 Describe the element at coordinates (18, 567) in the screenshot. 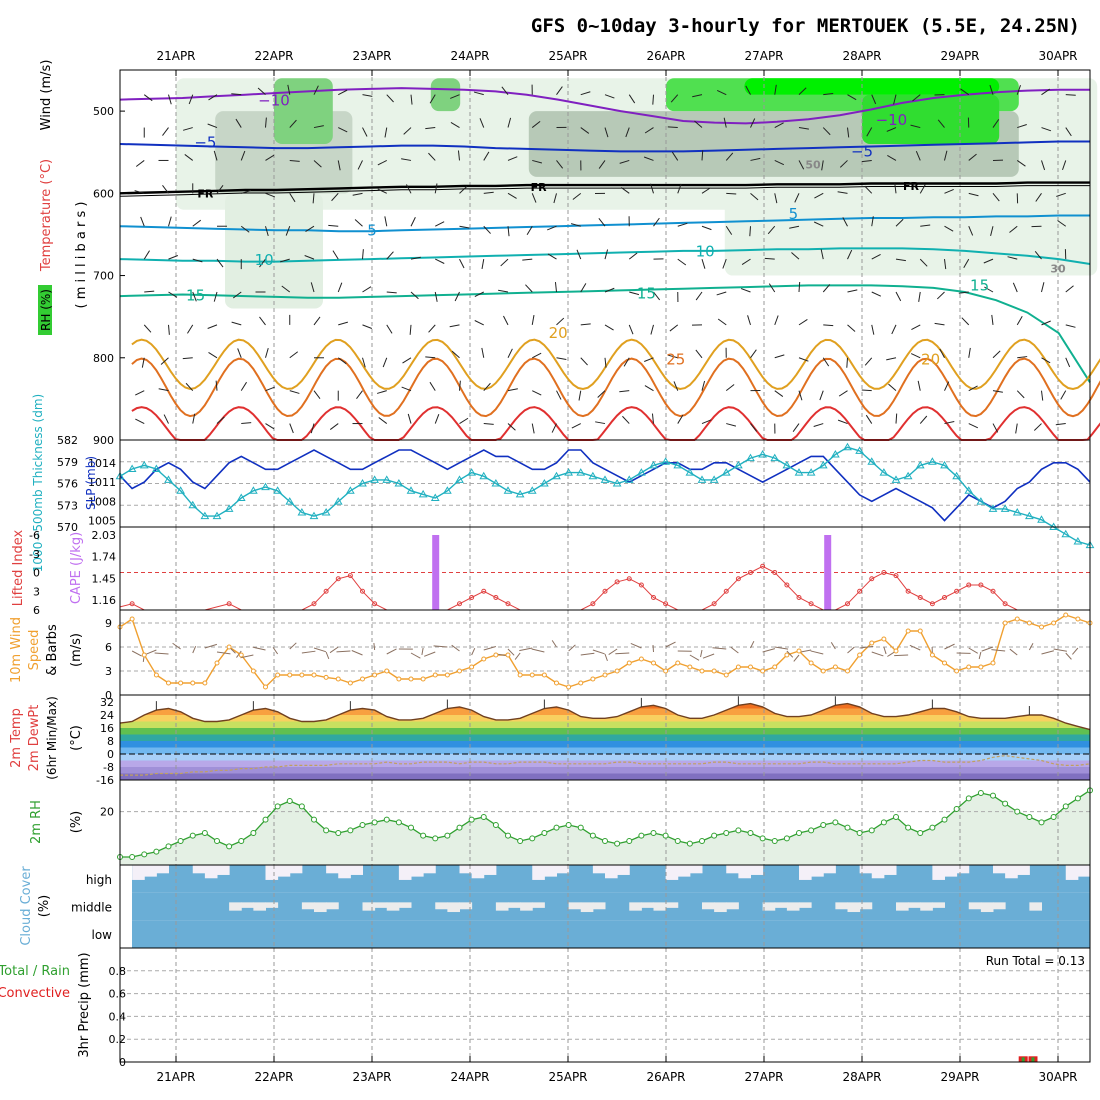

I see `ylabel-lifted-index: Lifted Index` at that location.